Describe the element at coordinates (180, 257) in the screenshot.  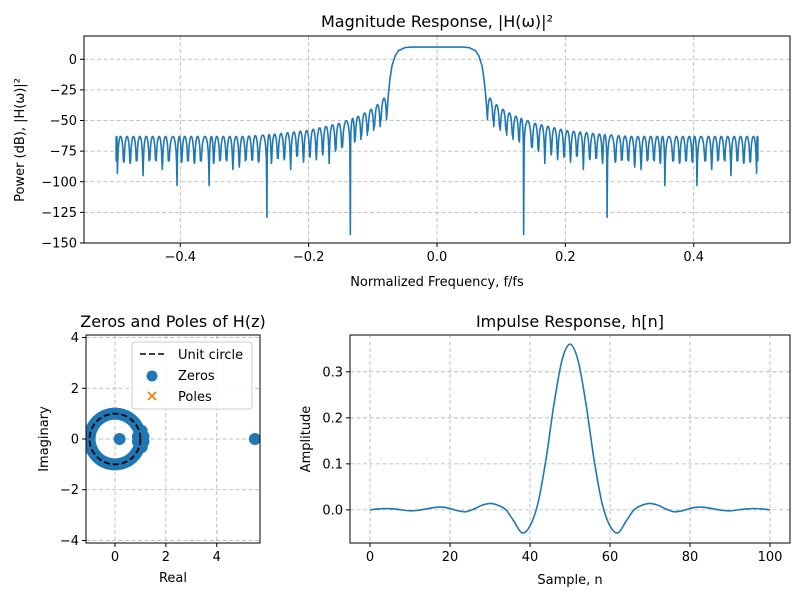
I see `x-tick-label: −0.4` at that location.